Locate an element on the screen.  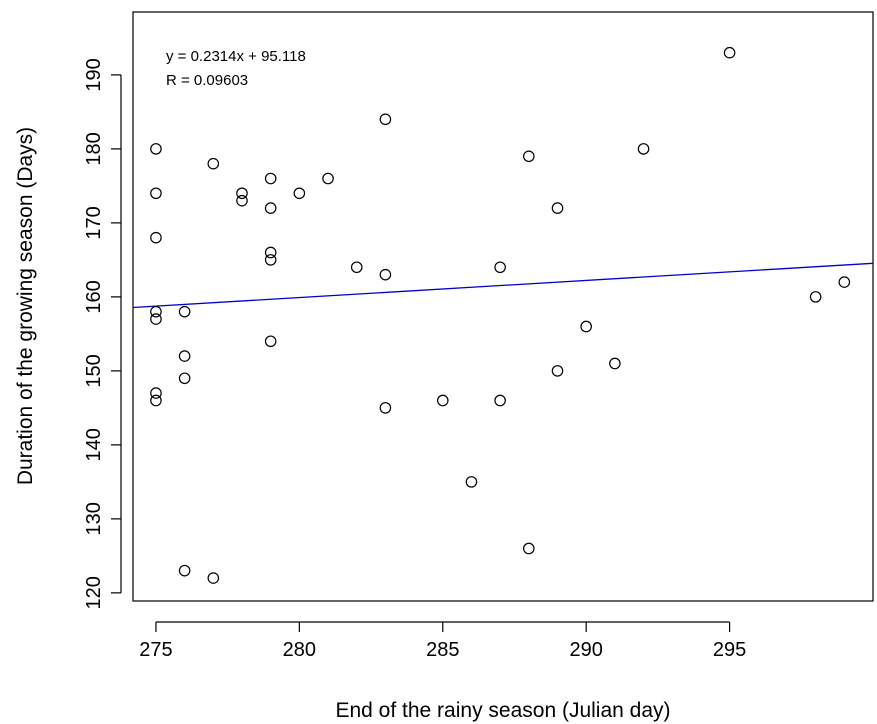
x-tick-label: 275 is located at coordinates (155, 650).